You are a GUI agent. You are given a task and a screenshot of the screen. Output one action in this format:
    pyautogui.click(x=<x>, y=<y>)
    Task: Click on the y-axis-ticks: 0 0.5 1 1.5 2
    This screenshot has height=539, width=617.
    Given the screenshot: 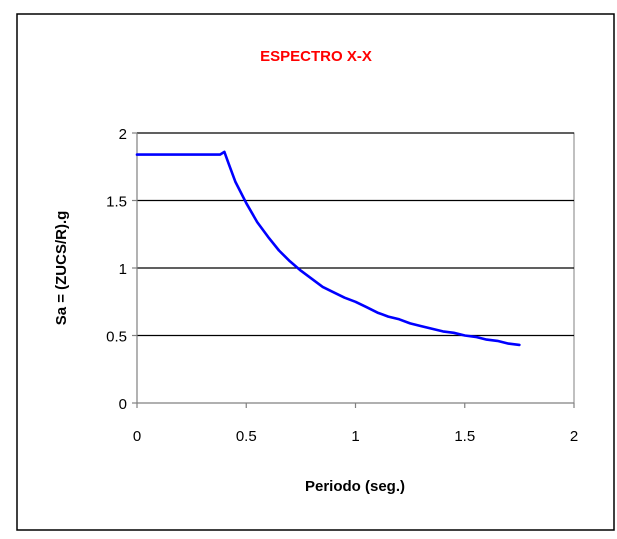 What is the action you would take?
    pyautogui.click(x=121, y=269)
    